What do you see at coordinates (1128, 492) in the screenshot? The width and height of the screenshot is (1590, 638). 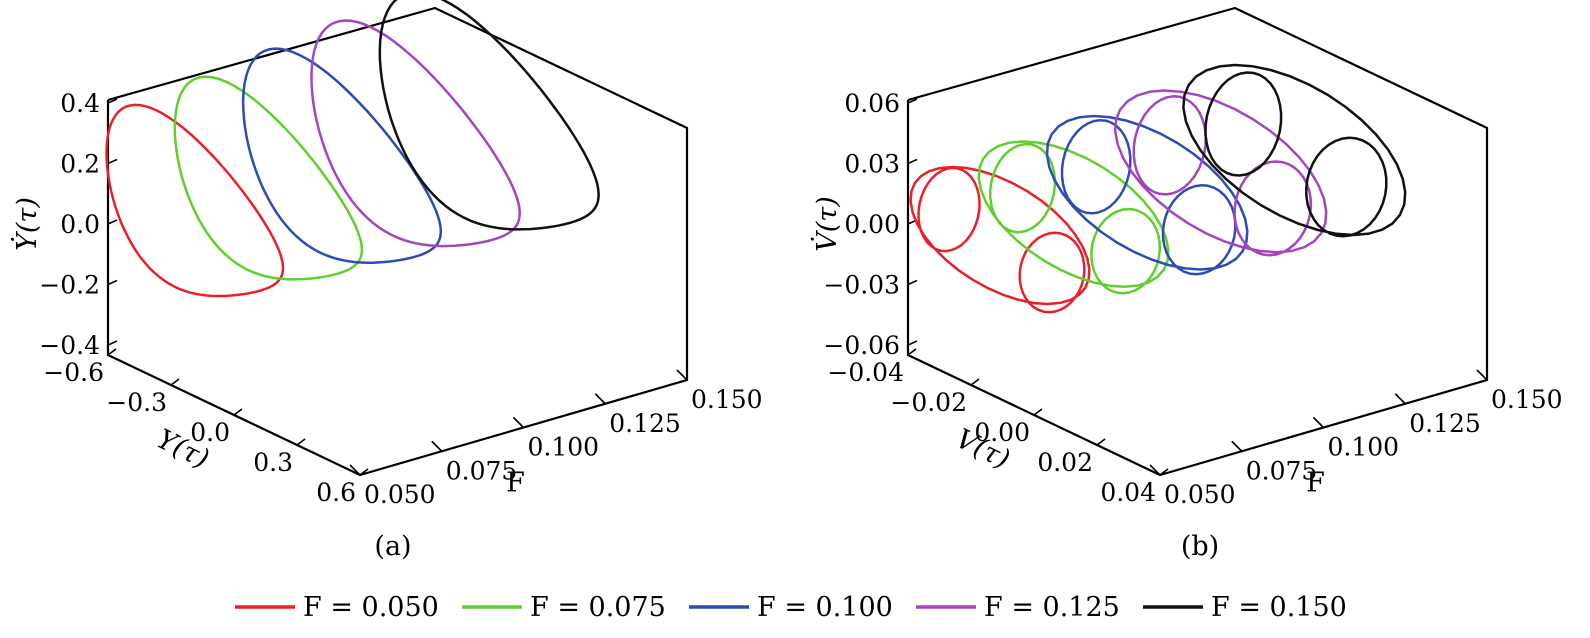 I see `depth-tick-label: 0.04` at bounding box center [1128, 492].